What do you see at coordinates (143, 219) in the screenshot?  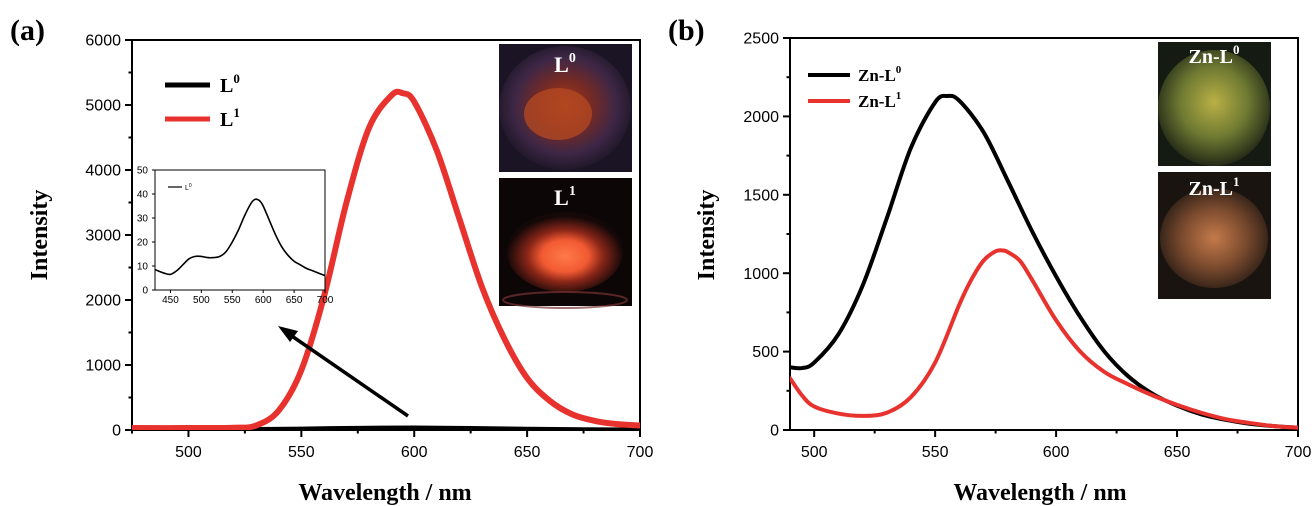 I see `inset-ytick-label-30: 30` at bounding box center [143, 219].